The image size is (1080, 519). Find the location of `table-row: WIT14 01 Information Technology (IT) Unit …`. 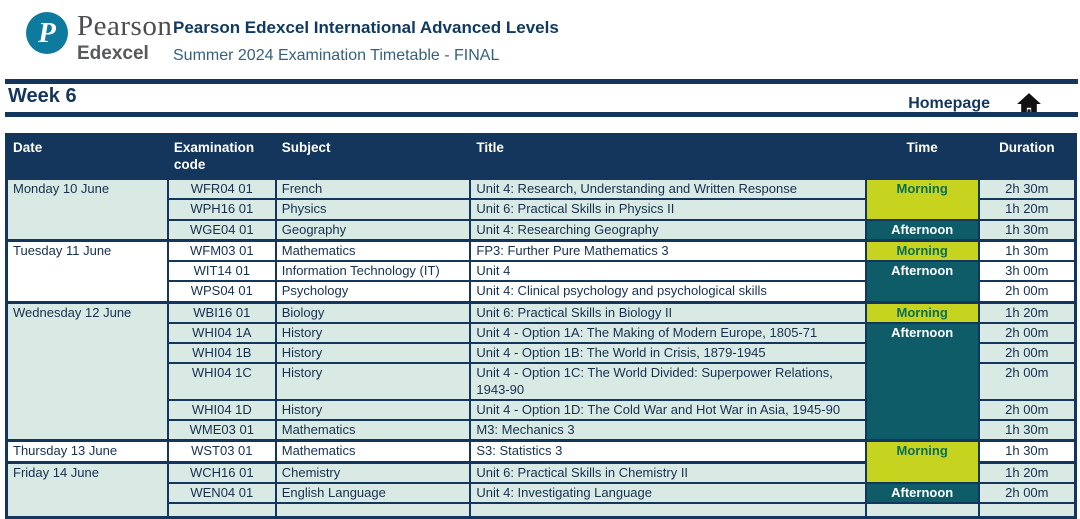

table-row: WIT14 01 Information Technology (IT) Unit … is located at coordinates (542, 281).